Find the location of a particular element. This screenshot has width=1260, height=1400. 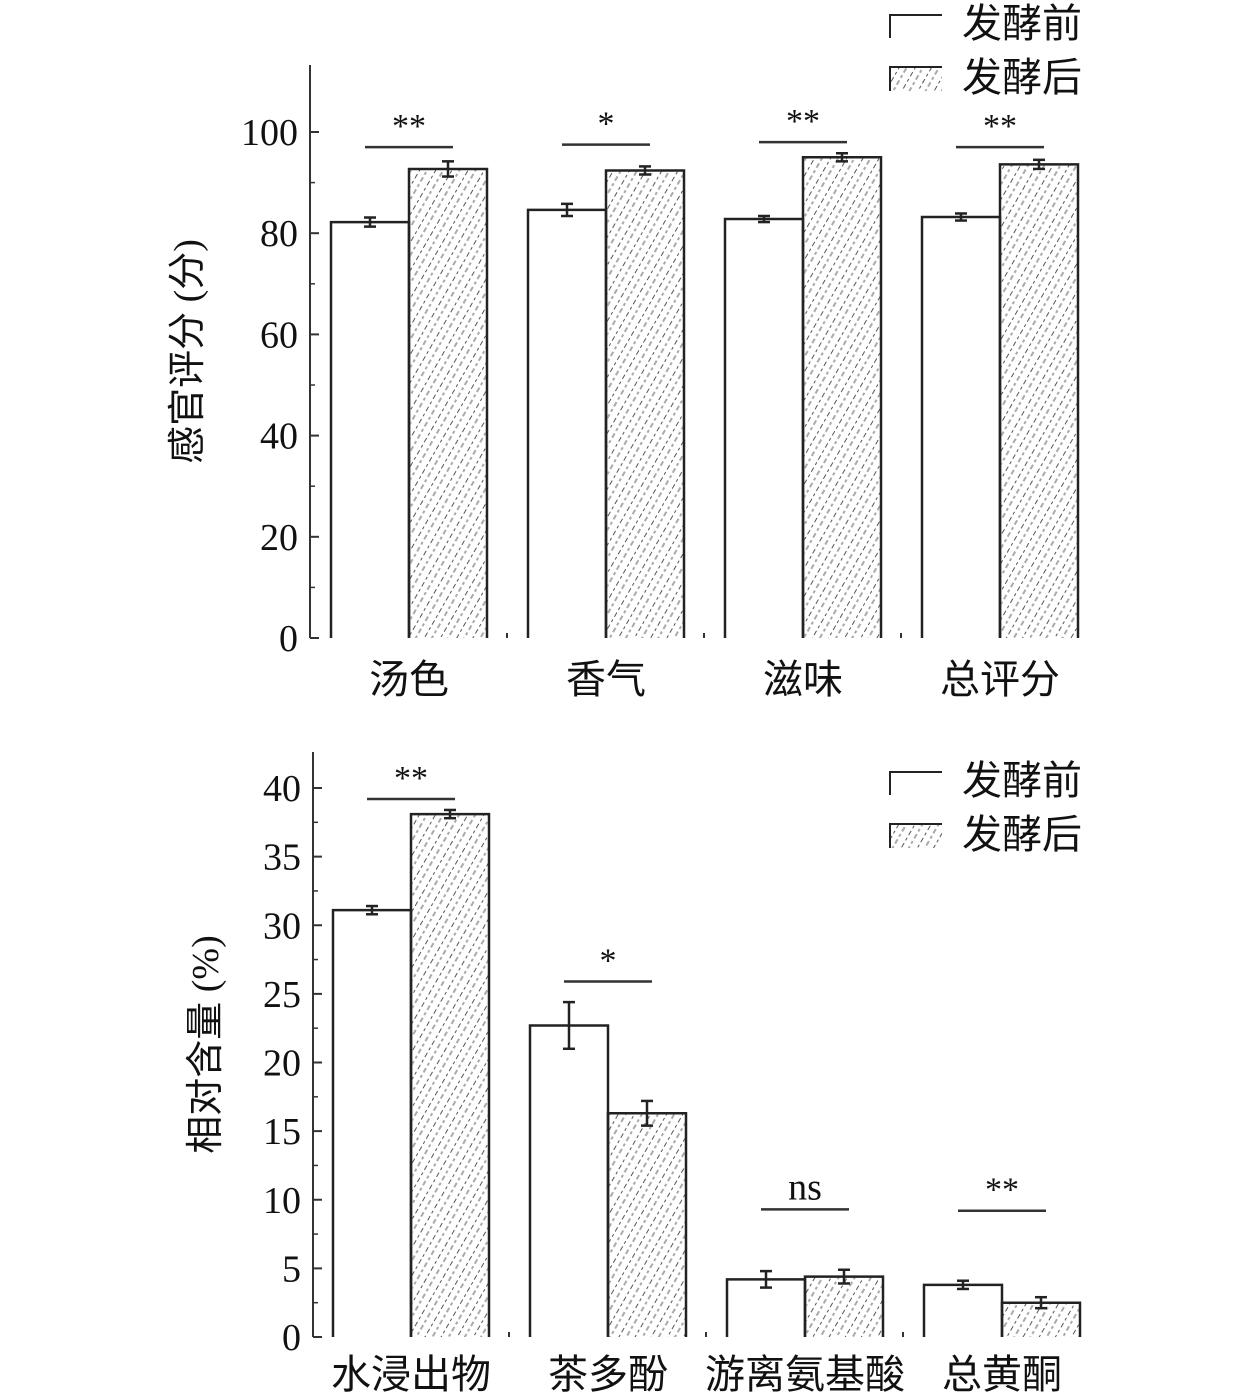

x-tick-label: 香气 is located at coordinates (606, 679).